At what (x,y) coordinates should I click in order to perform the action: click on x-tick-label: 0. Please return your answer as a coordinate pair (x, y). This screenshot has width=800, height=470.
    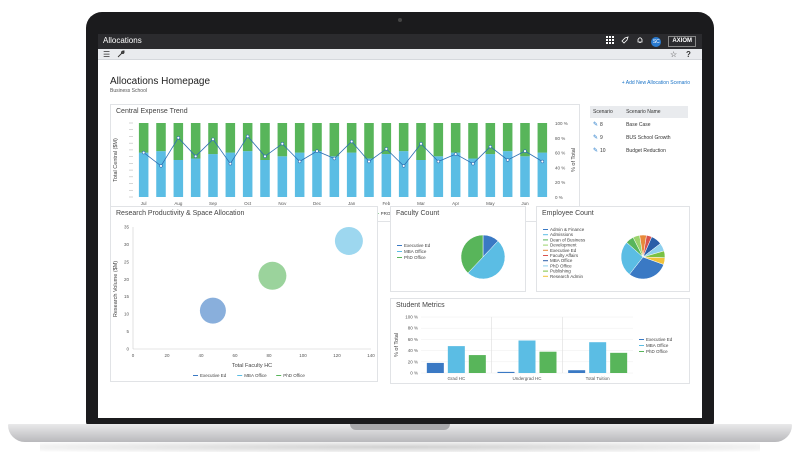
    Looking at the image, I should click on (133, 355).